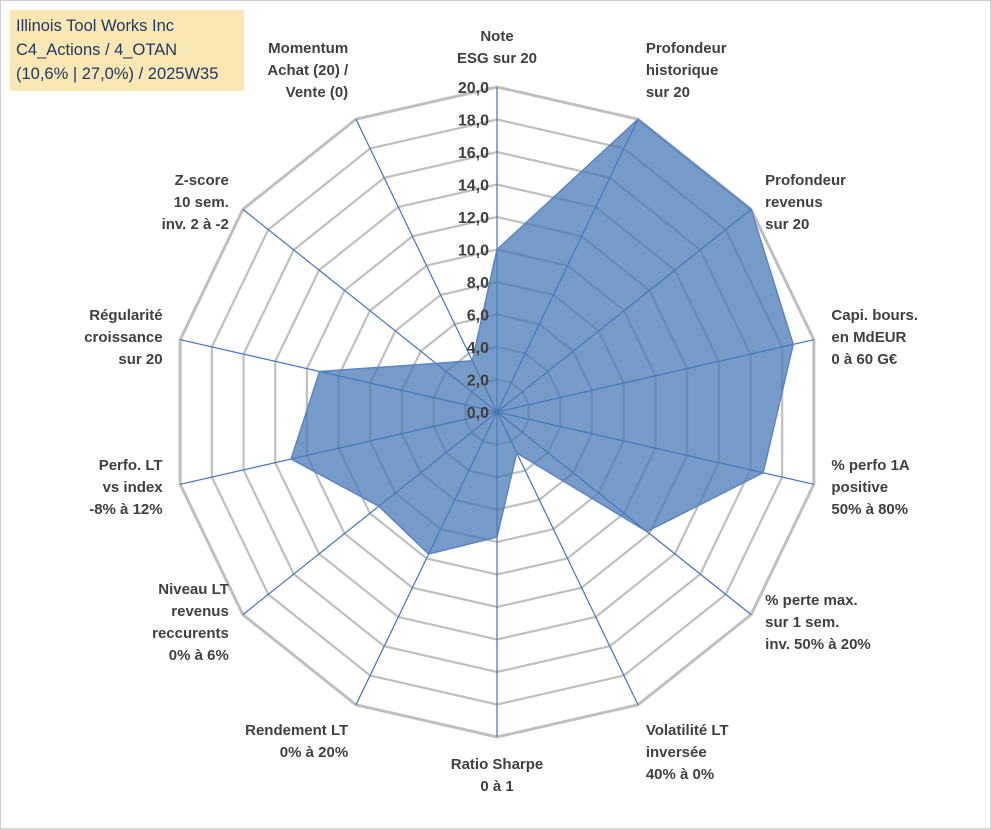 The height and width of the screenshot is (829, 991). I want to click on axis-label: Niveau LT revenus reccurents 0% à 6%, so click(190, 622).